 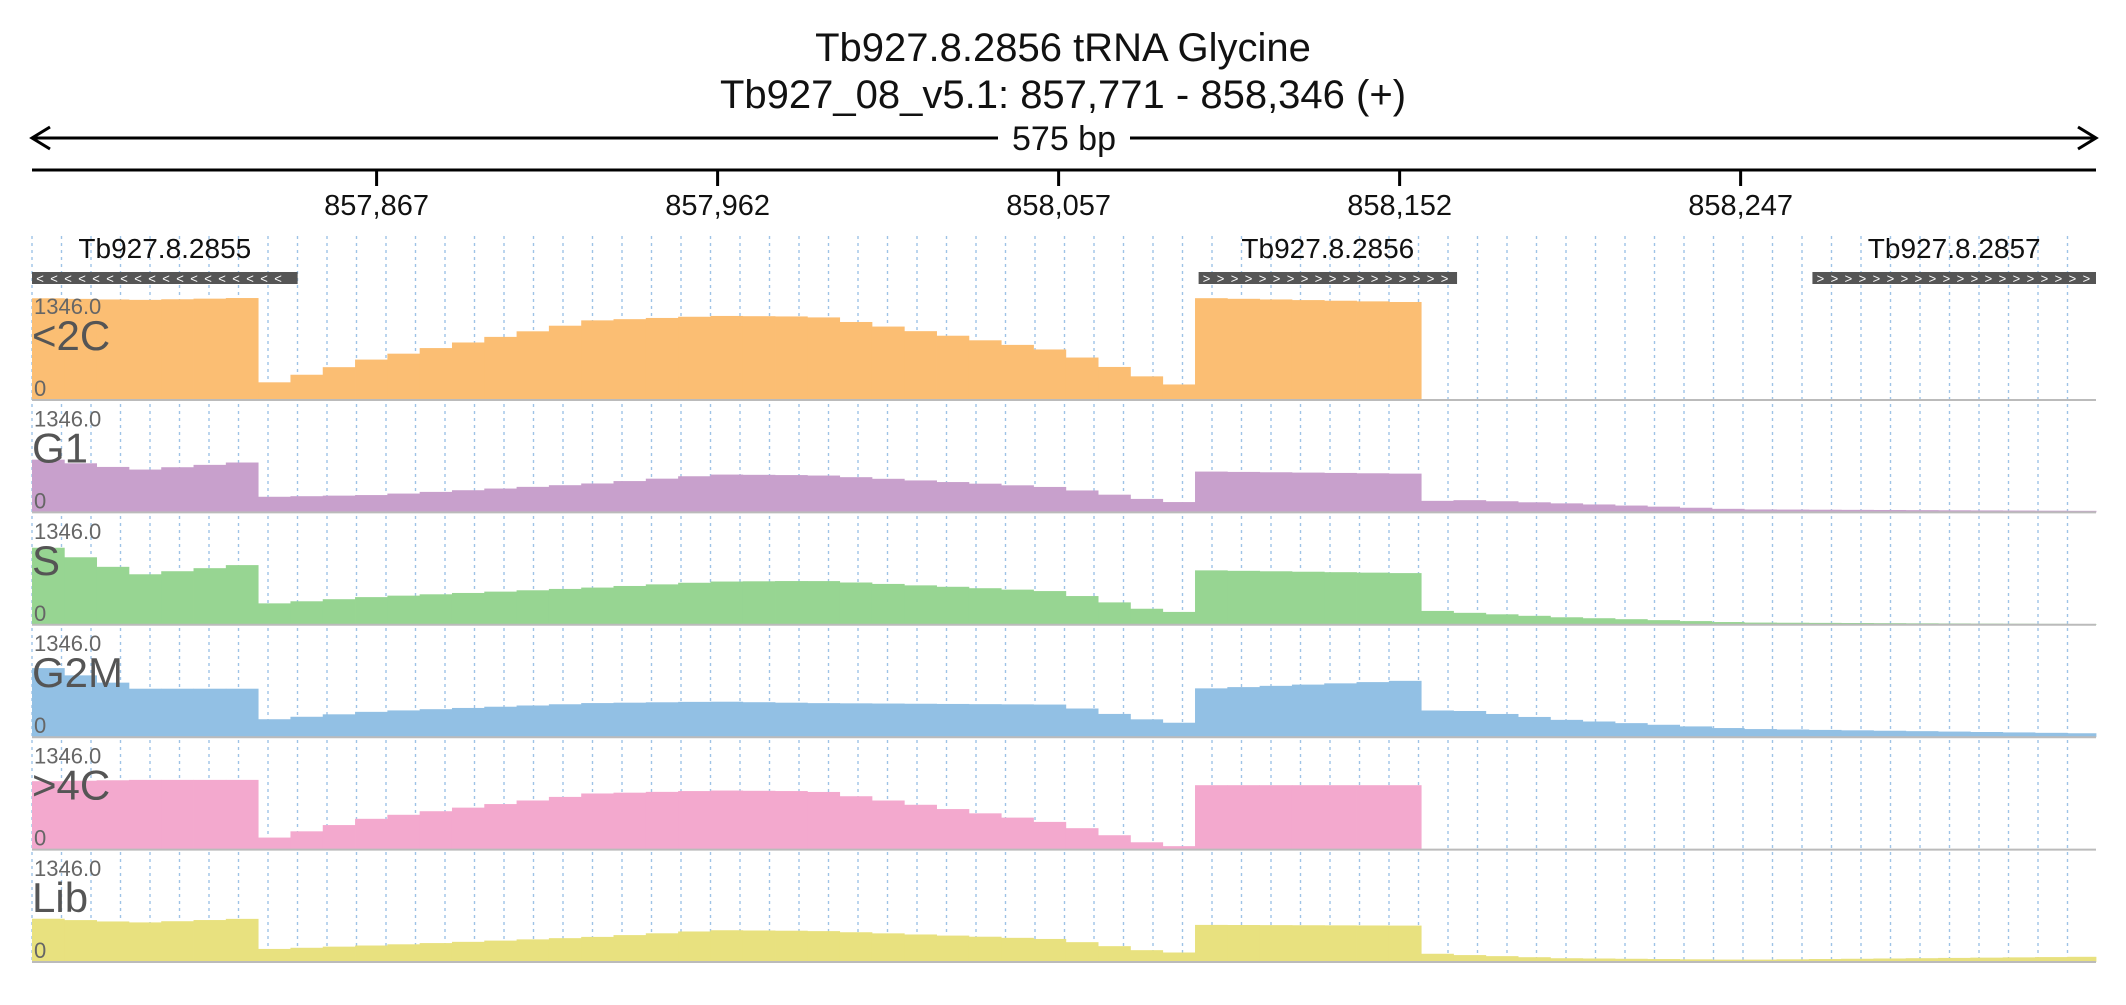 What do you see at coordinates (77, 672) in the screenshot?
I see `track-label-3: G2M` at bounding box center [77, 672].